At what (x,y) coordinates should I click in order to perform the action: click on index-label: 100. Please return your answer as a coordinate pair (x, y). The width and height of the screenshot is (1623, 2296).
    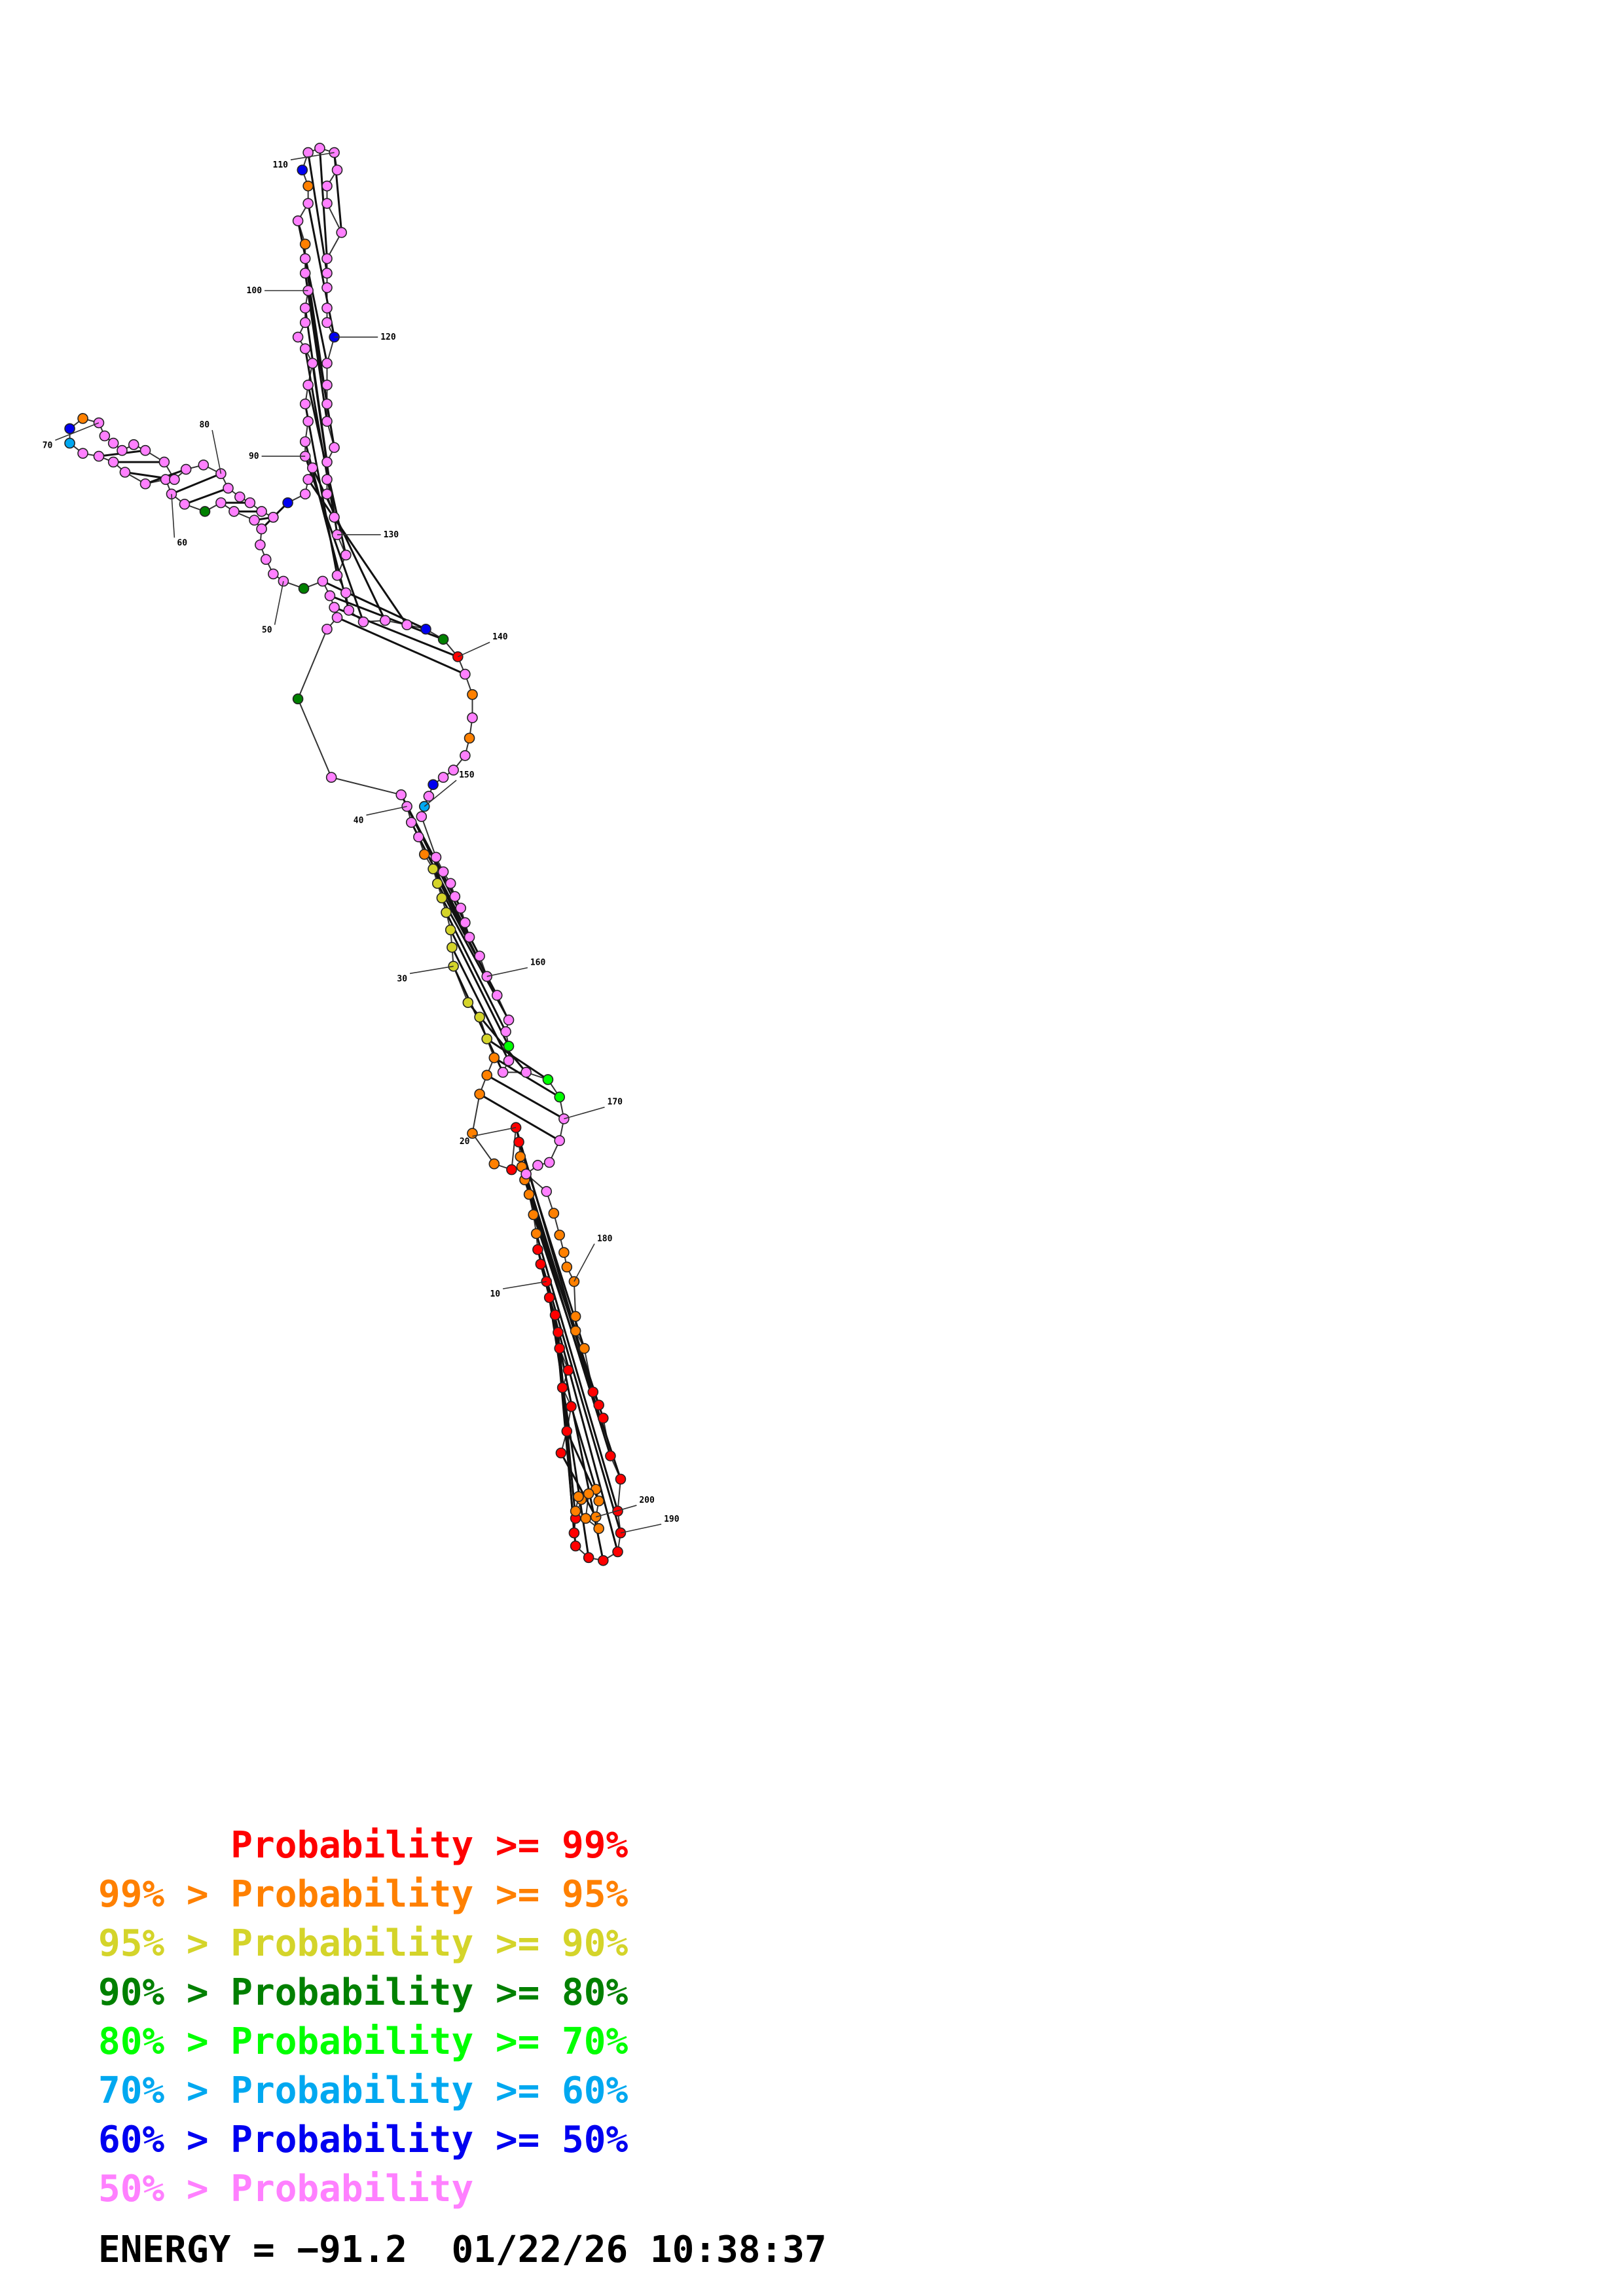
    Looking at the image, I should click on (255, 291).